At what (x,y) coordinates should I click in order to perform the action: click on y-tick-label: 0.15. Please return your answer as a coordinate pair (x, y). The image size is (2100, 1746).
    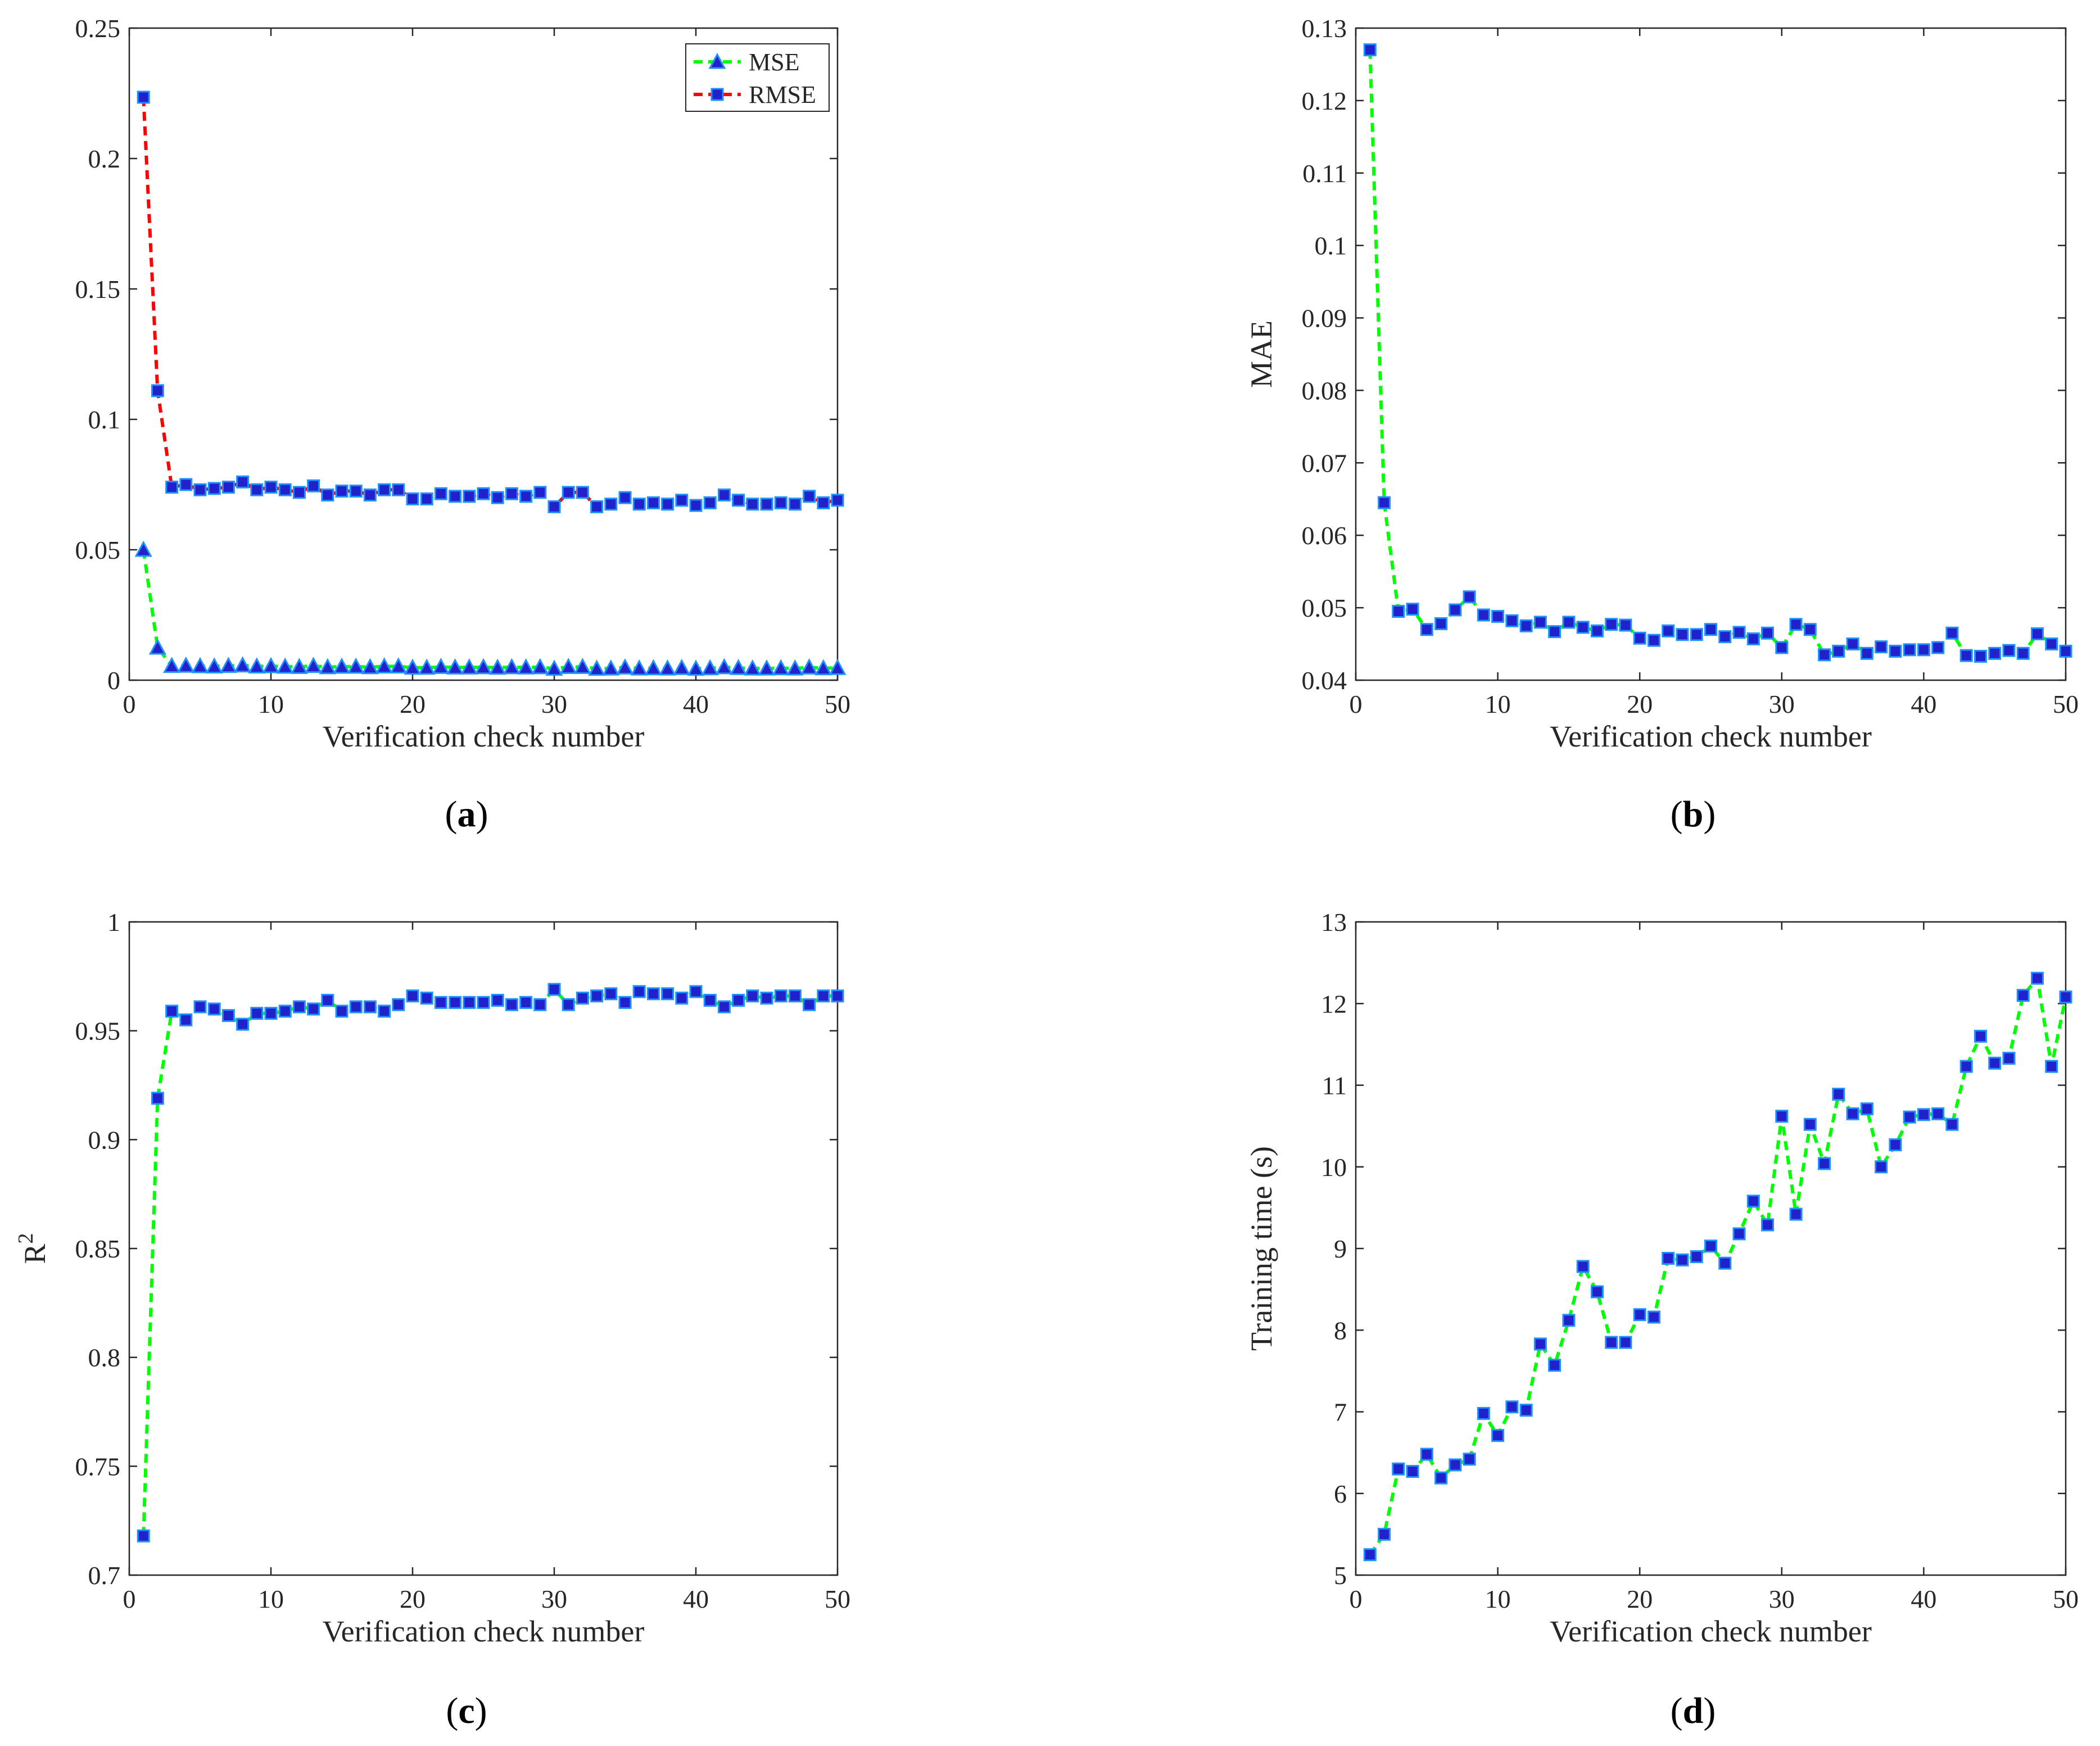
    Looking at the image, I should click on (98, 289).